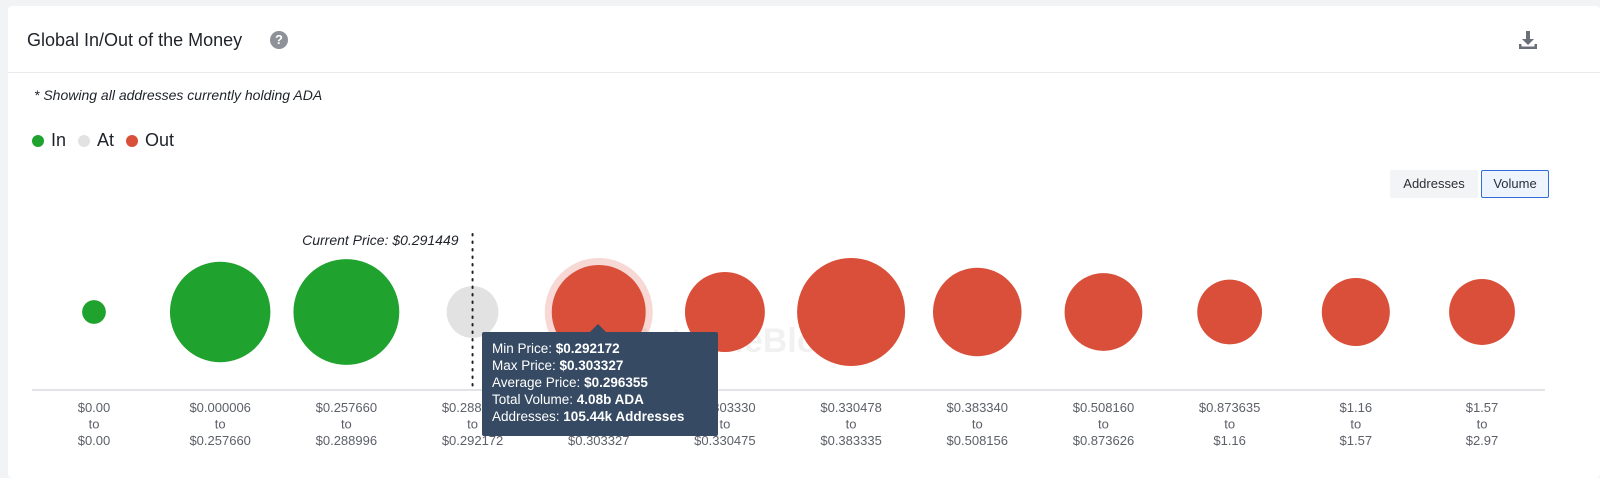 This screenshot has width=1600, height=478. Describe the element at coordinates (556, 348) in the screenshot. I see `tooltip-min-price: Min Price: $0.292172` at that location.